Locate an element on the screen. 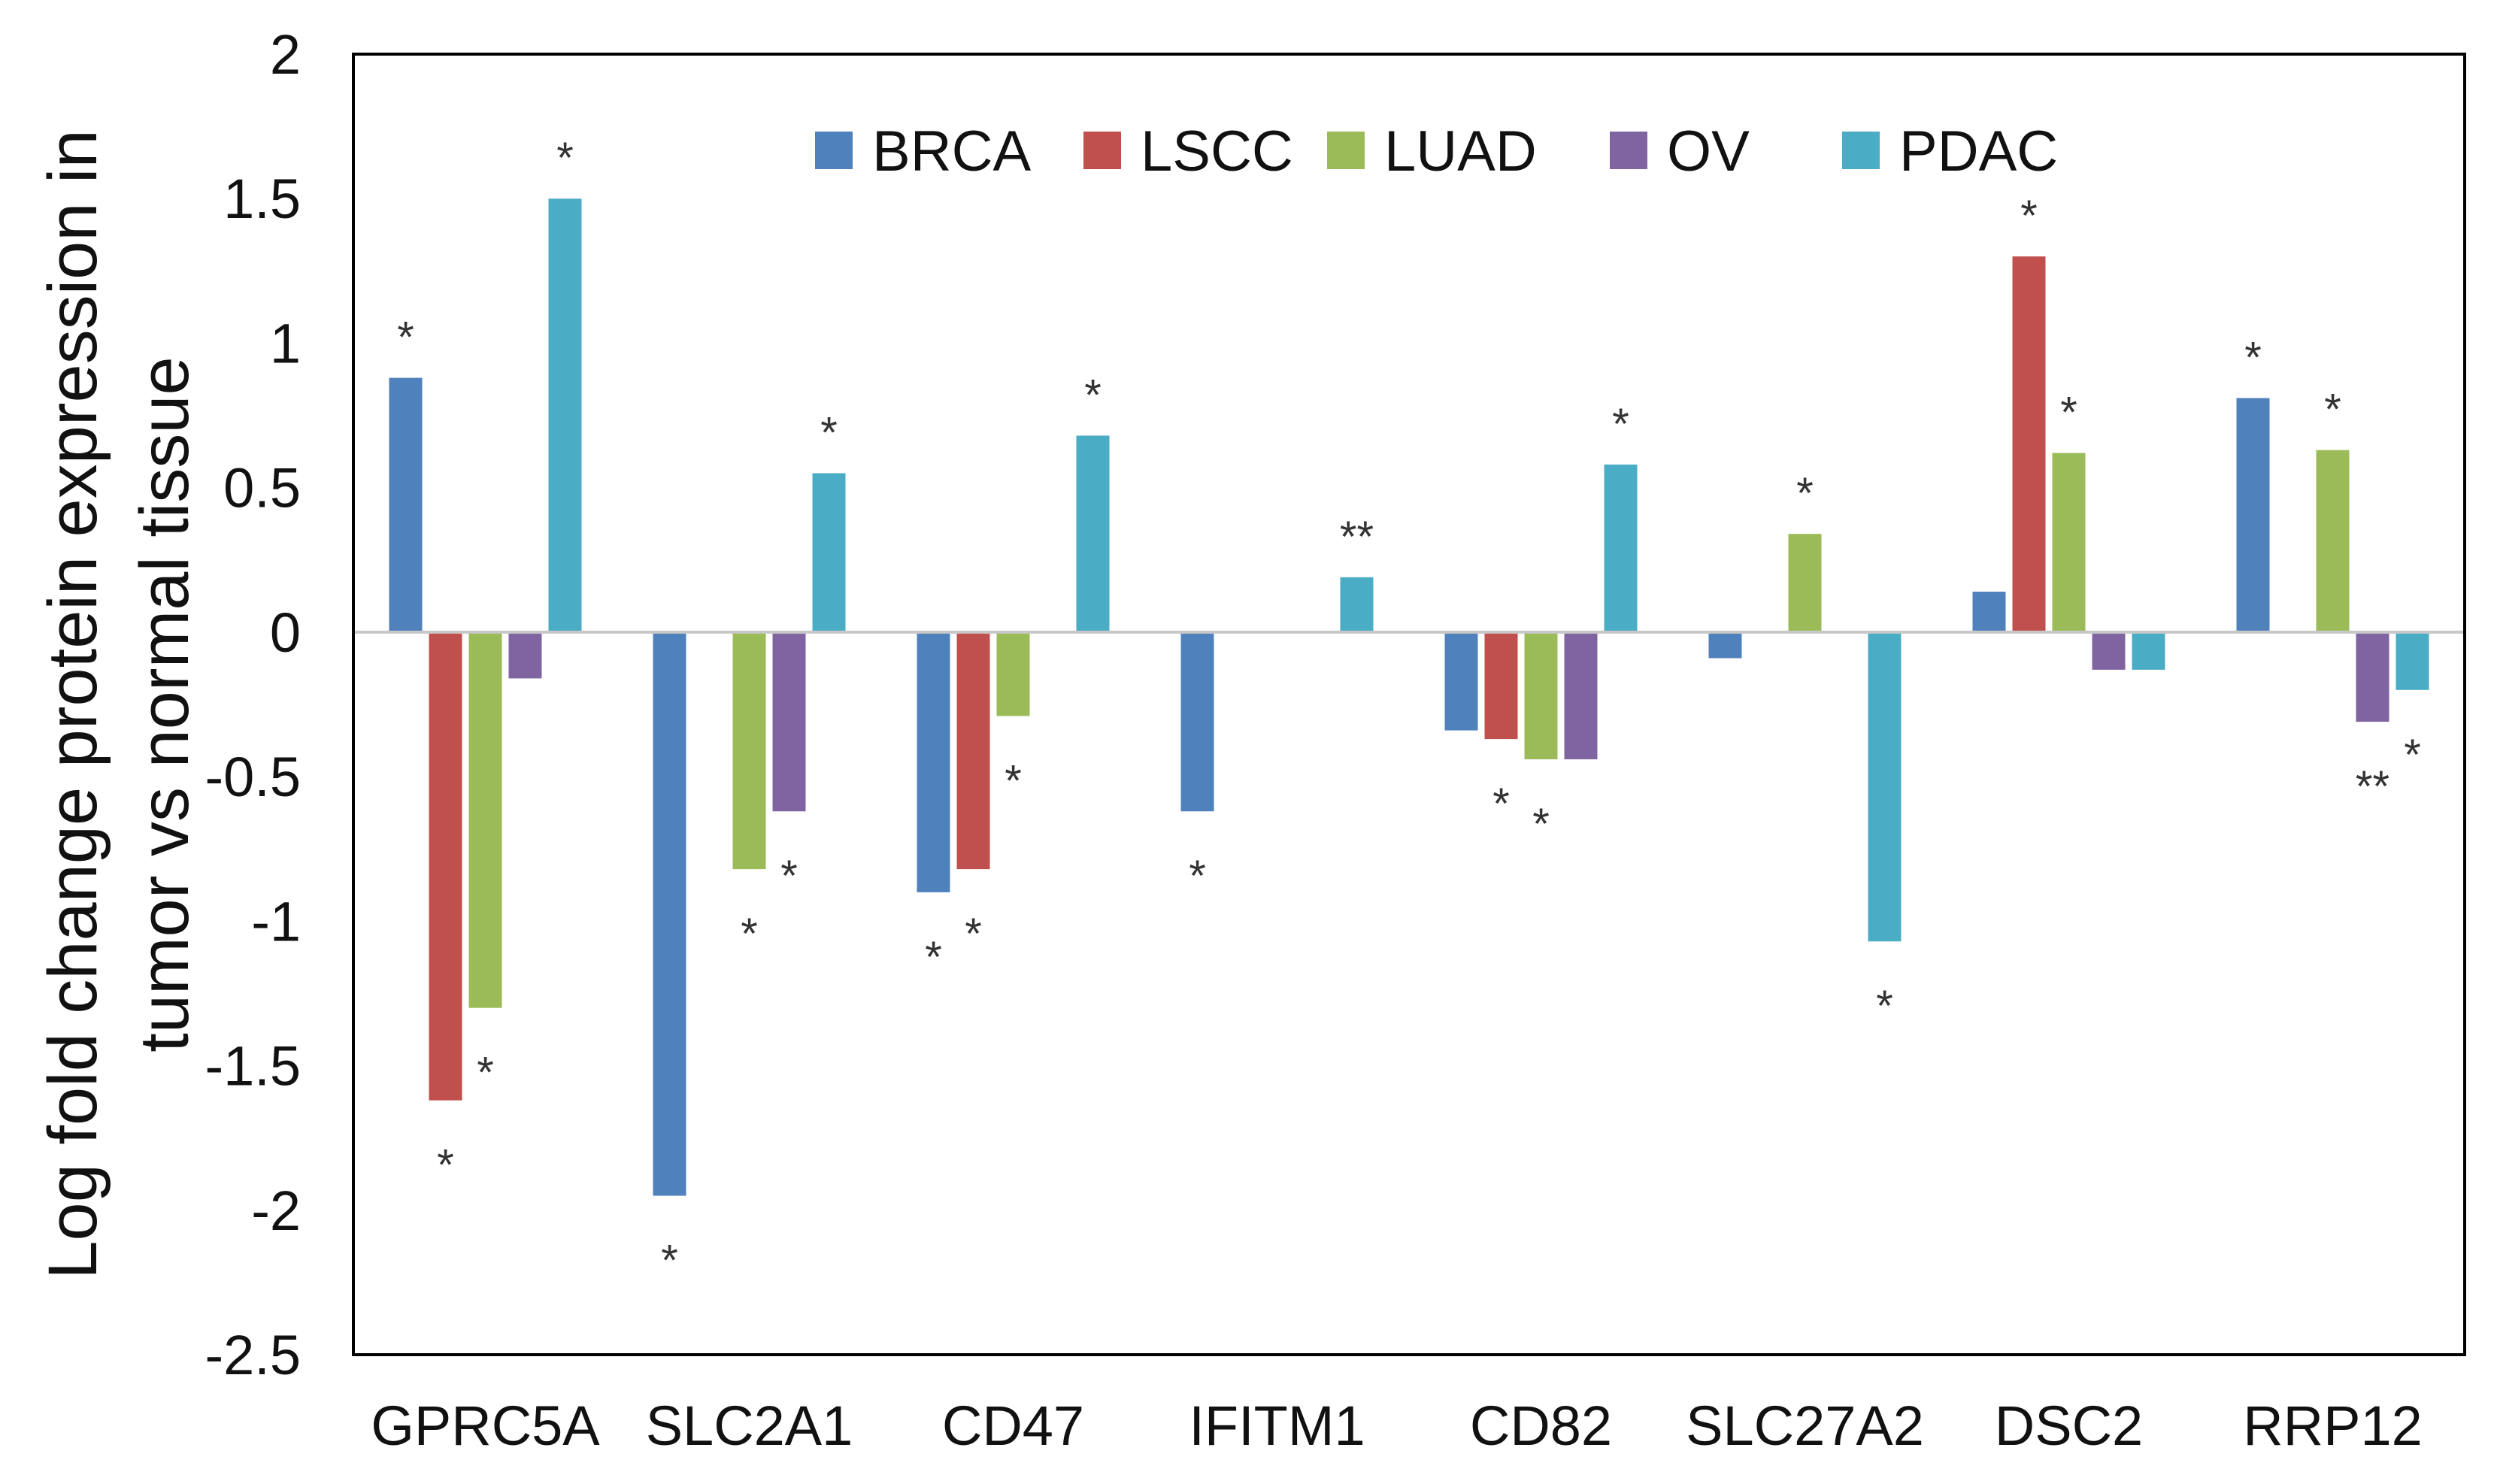 This screenshot has width=2494, height=1484. x-tick-label: DSC2 is located at coordinates (2069, 1426).